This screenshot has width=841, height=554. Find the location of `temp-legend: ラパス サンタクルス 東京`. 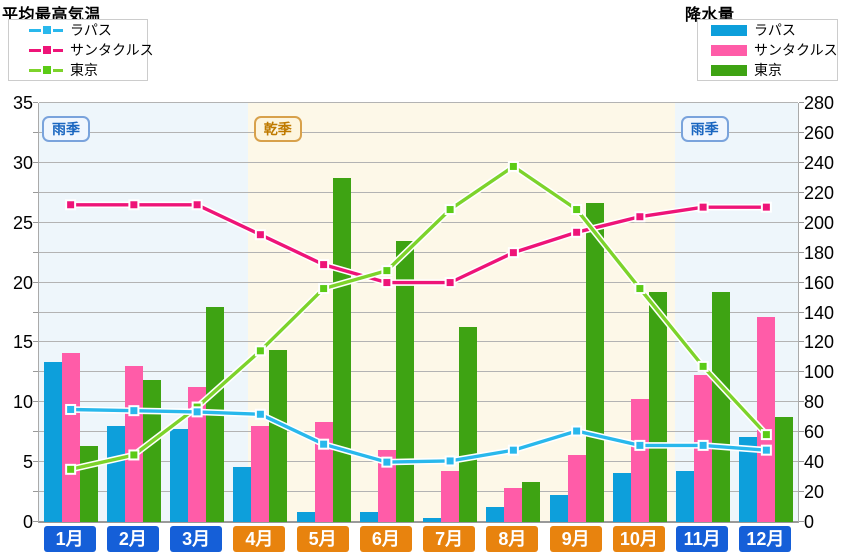

temp-legend: ラパス サンタクルス 東京 is located at coordinates (81, 50).